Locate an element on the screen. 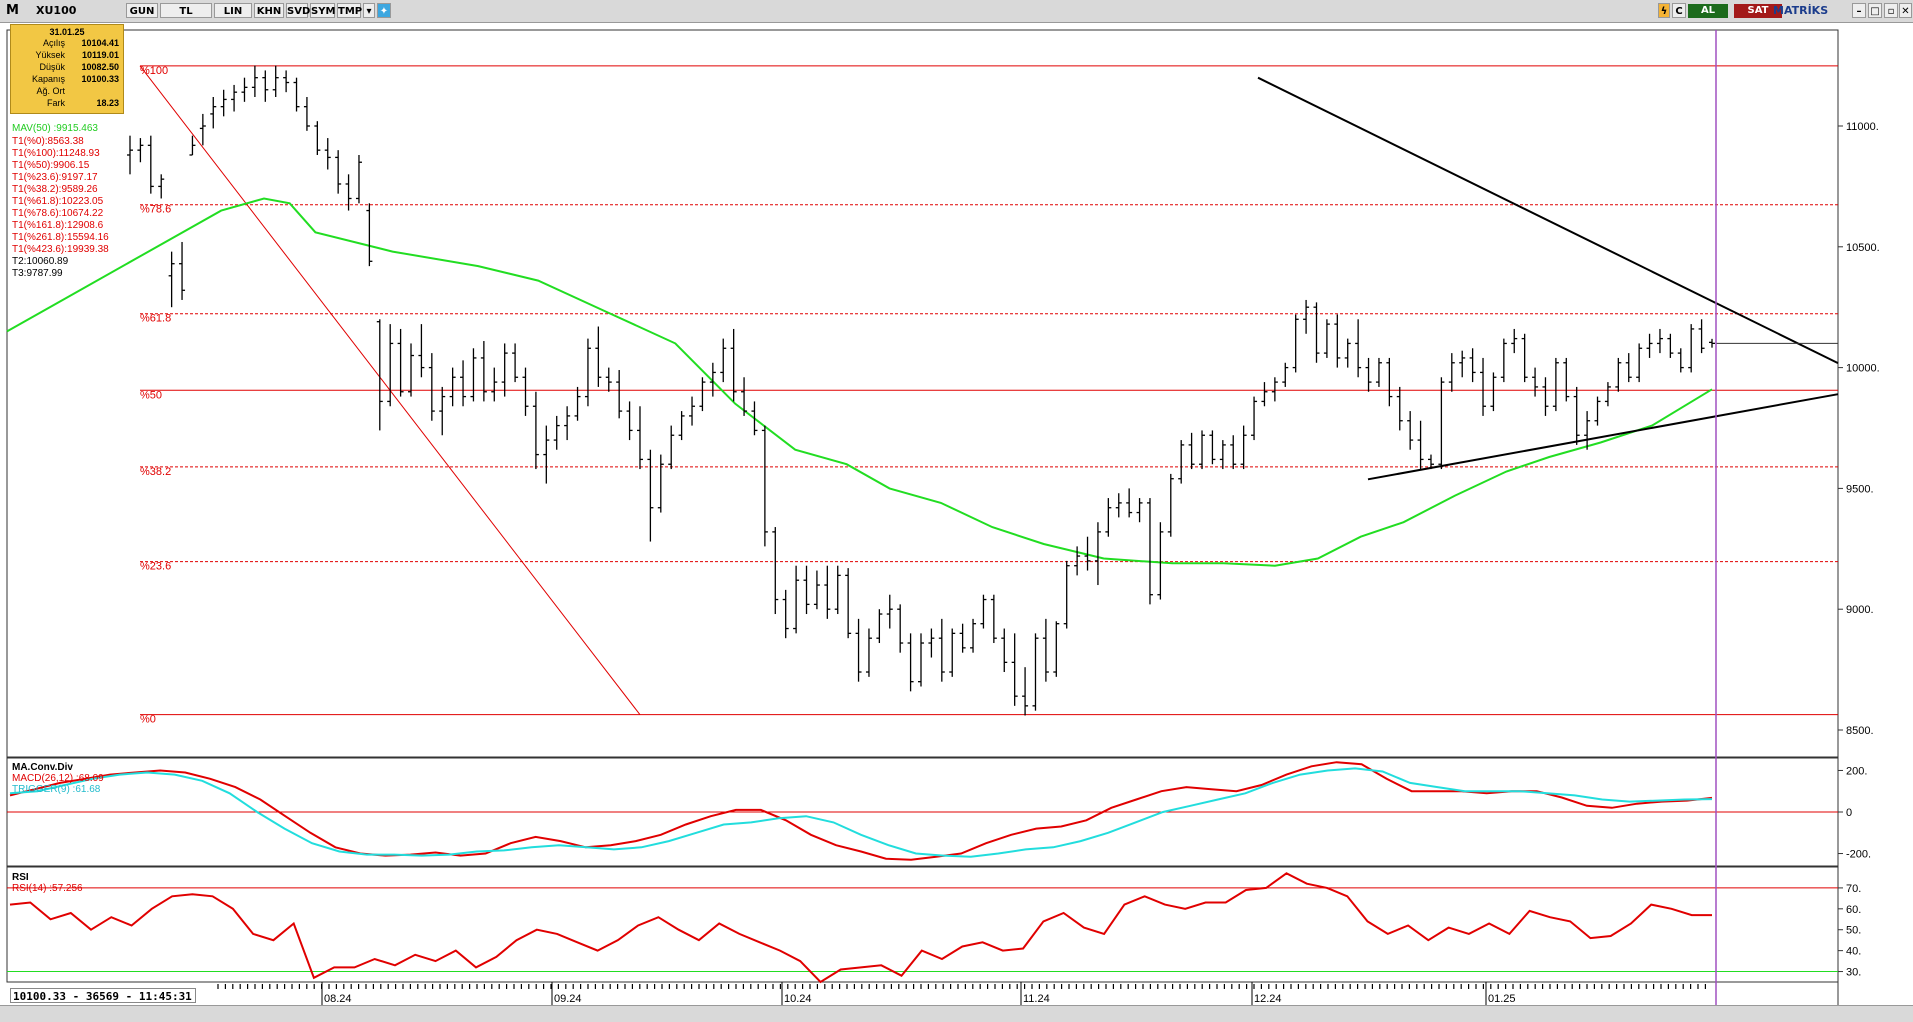 The image size is (1913, 1022). macd-line is located at coordinates (861, 811).